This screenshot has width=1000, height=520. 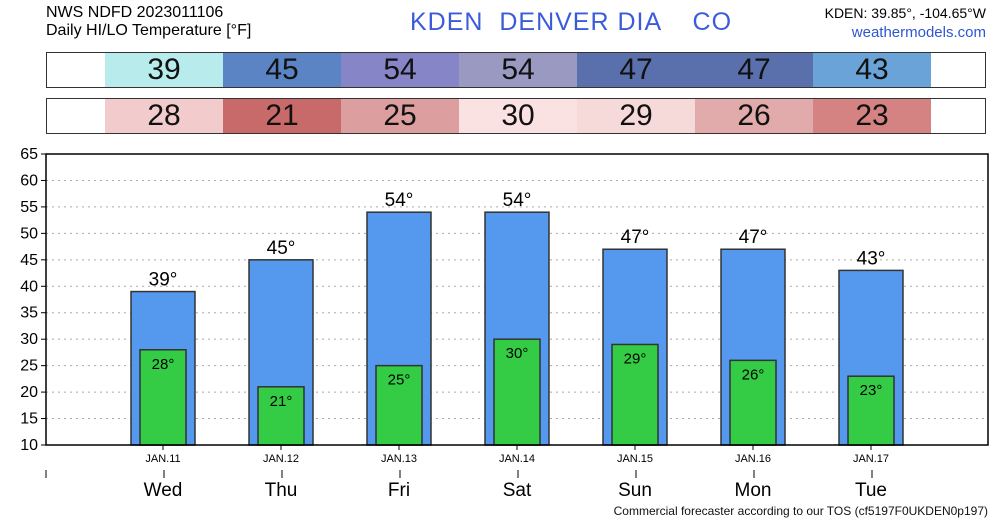 What do you see at coordinates (753, 490) in the screenshot?
I see `day-label: Mon` at bounding box center [753, 490].